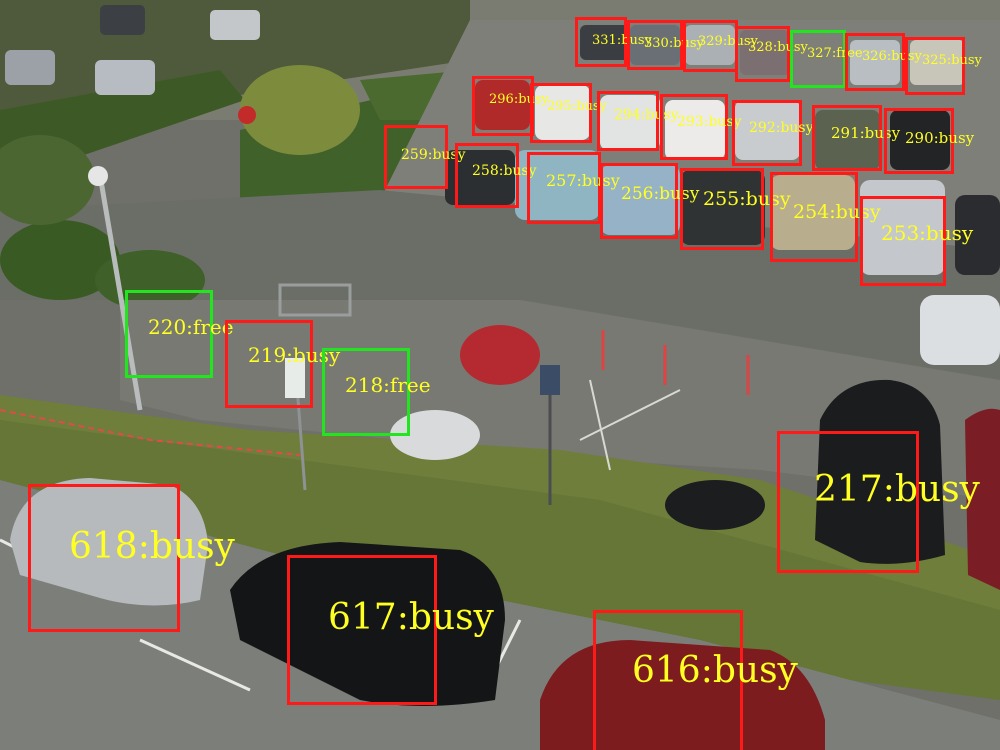 Image resolution: width=1000 pixels, height=750 pixels. What do you see at coordinates (191, 327) in the screenshot?
I see `slot-label: 220:free` at bounding box center [191, 327].